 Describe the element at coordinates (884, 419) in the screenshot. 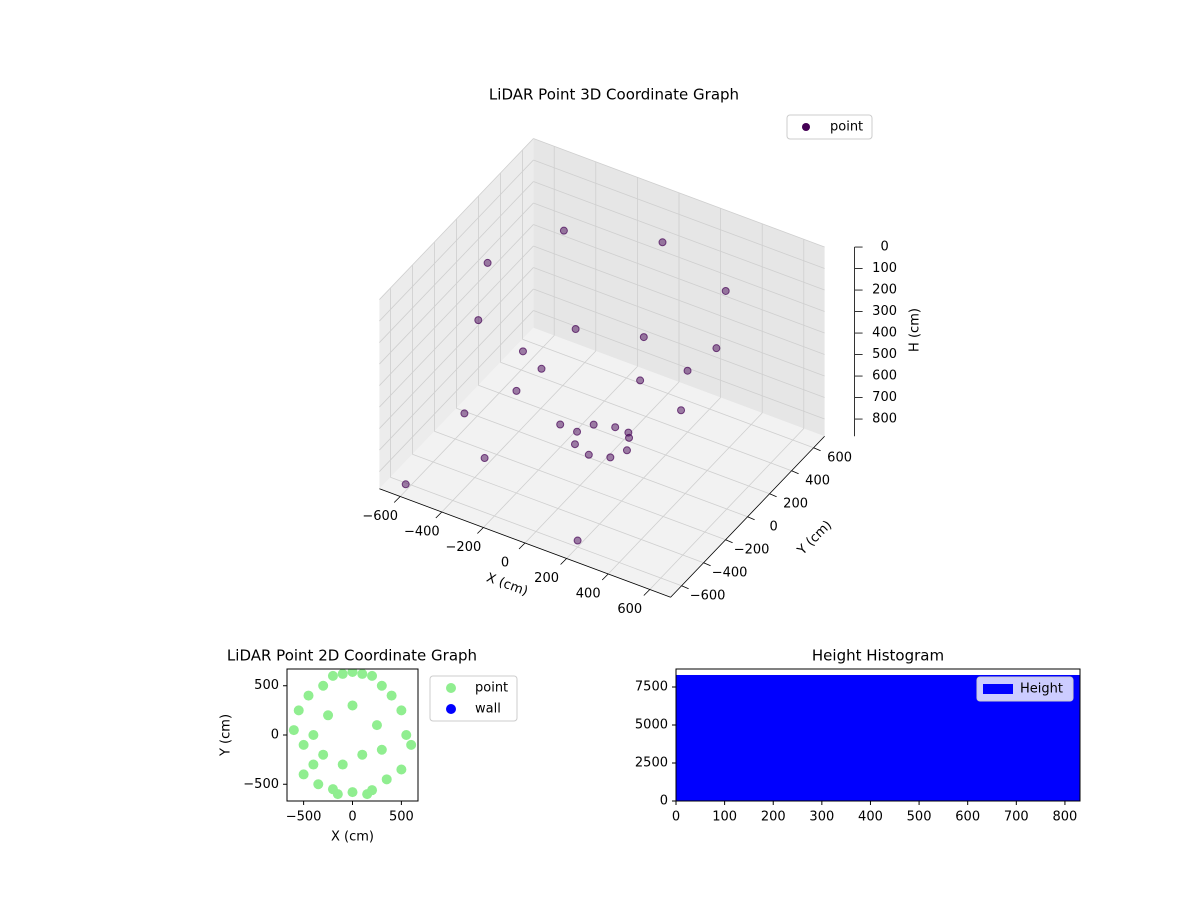

I see `z-tick-label: 800` at that location.